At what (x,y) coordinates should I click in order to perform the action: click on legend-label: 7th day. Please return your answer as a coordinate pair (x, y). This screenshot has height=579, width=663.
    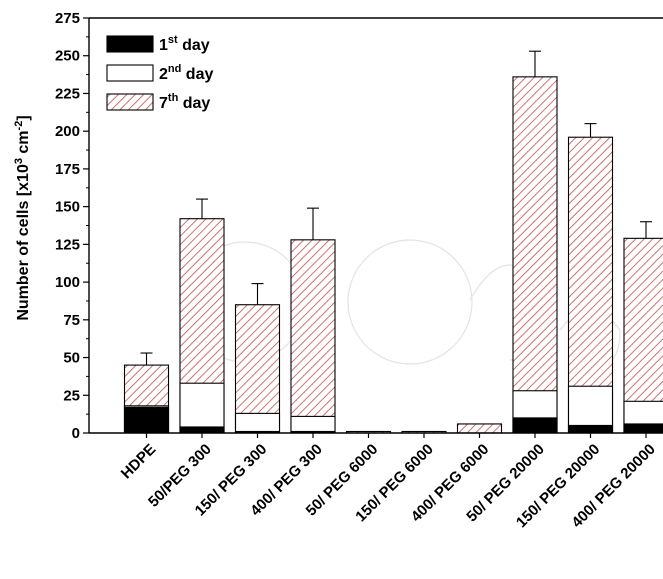
    Looking at the image, I should click on (184, 102).